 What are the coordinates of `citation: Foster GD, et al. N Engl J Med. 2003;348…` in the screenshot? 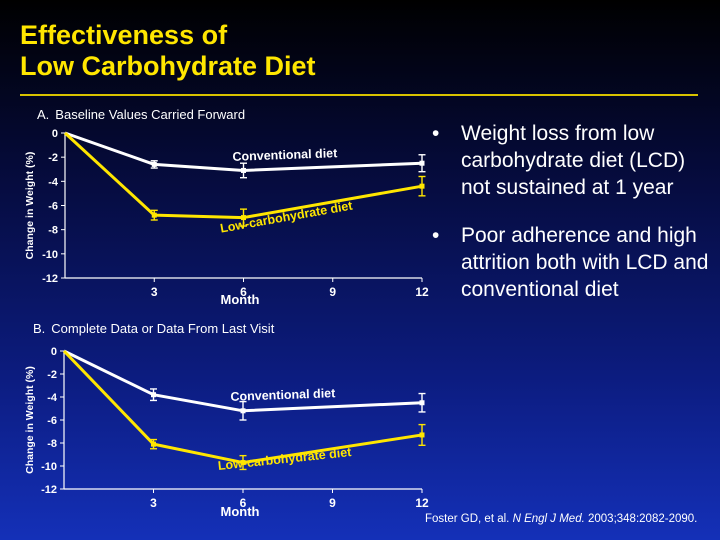 It's located at (561, 519).